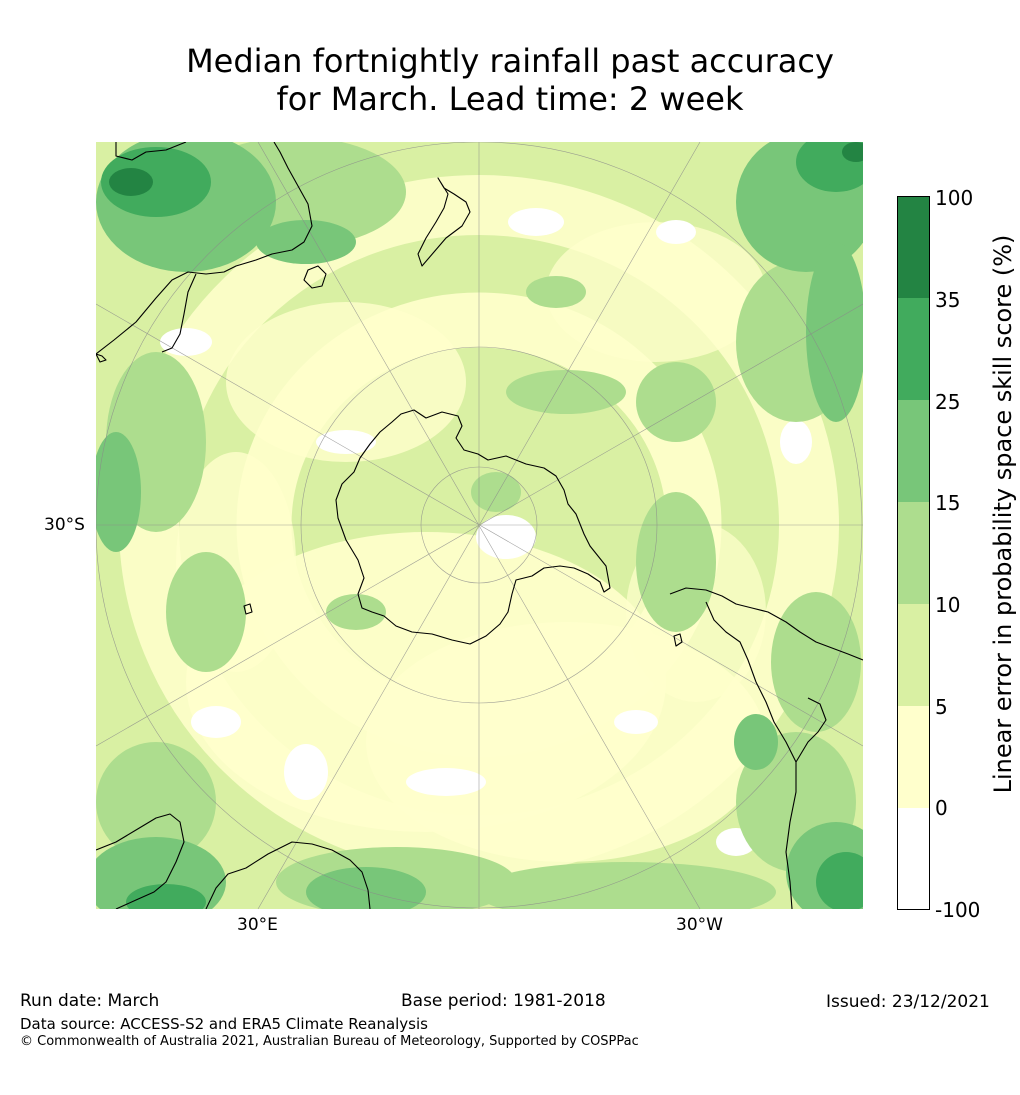 Image resolution: width=1020 pixels, height=1095 pixels. Describe the element at coordinates (257, 925) in the screenshot. I see `longitude-label-30e: 30°E` at that location.